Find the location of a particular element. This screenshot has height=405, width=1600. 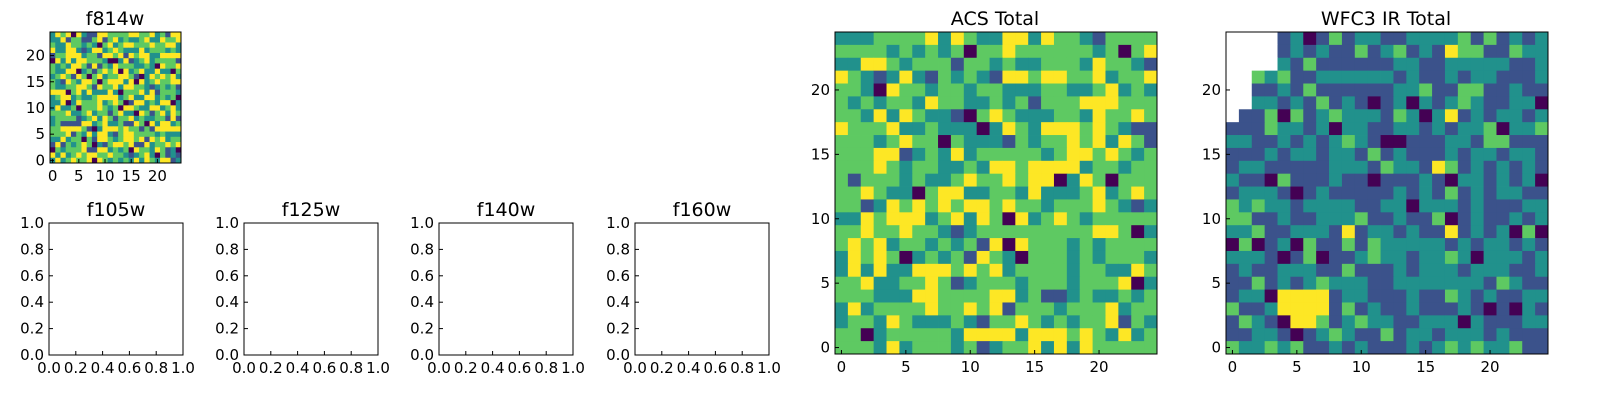

f105w-xtick-label: 0.2 is located at coordinates (76, 368).